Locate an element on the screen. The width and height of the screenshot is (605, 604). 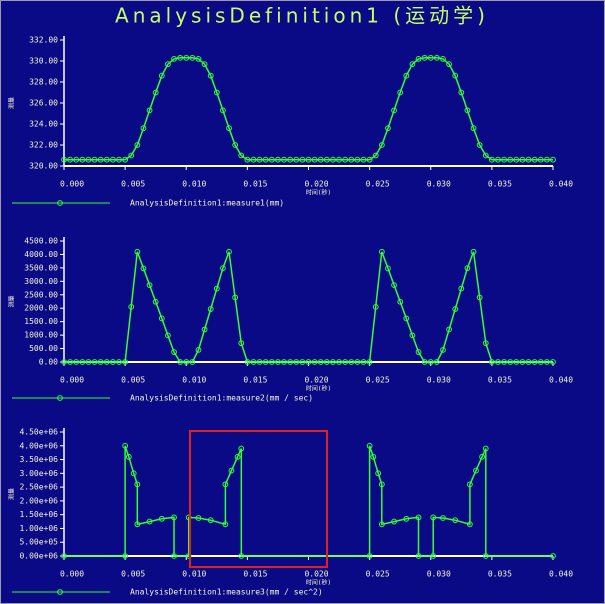
y-tick-label: 4500.00 is located at coordinates (41, 241).